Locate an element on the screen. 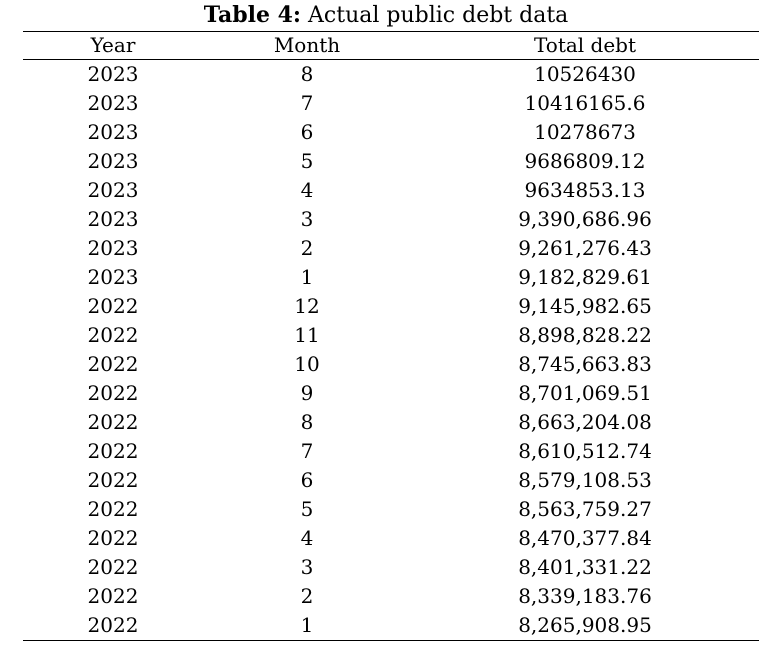 This screenshot has width=772, height=660. cell-month: 11 is located at coordinates (307, 335).